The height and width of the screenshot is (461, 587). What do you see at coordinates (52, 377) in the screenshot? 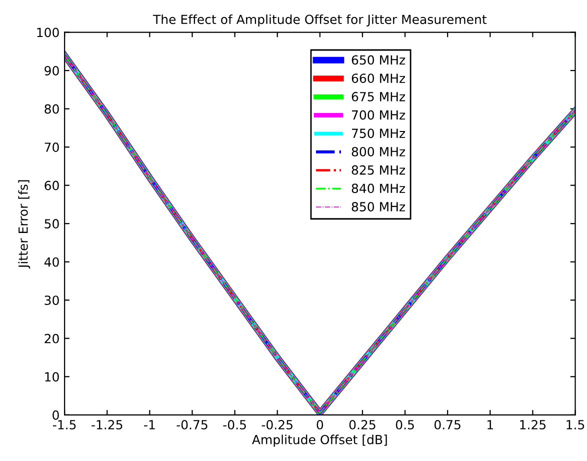
I see `y-tick-label: 10` at bounding box center [52, 377].